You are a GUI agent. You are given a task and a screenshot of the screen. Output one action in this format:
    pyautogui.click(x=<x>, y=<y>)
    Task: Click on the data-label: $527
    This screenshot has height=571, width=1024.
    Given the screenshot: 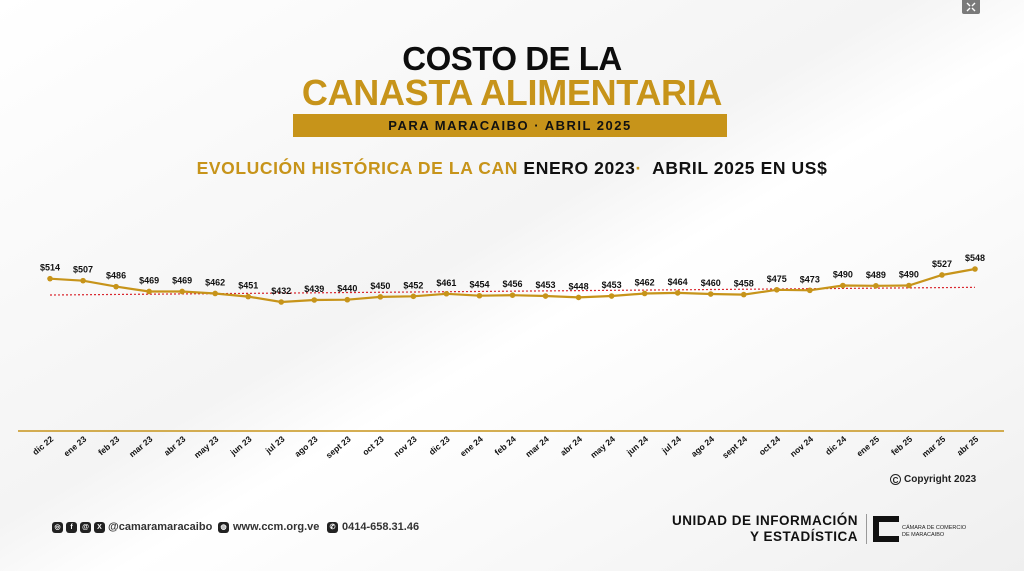 What is the action you would take?
    pyautogui.click(x=942, y=264)
    